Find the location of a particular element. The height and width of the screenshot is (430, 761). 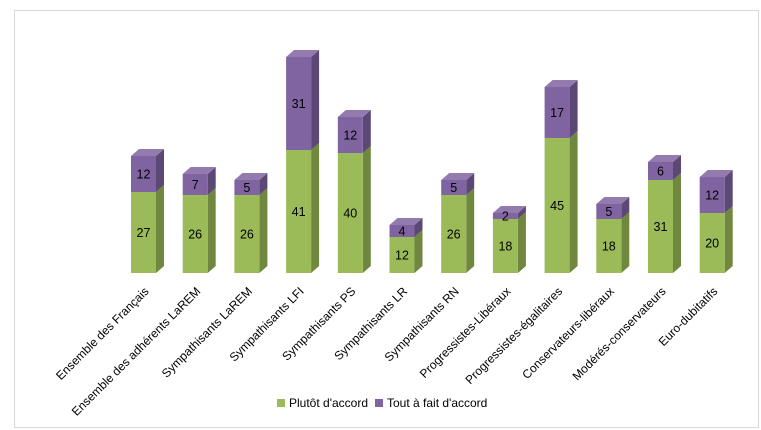

data-label-tout-a-fait-9: 5 is located at coordinates (608, 212).